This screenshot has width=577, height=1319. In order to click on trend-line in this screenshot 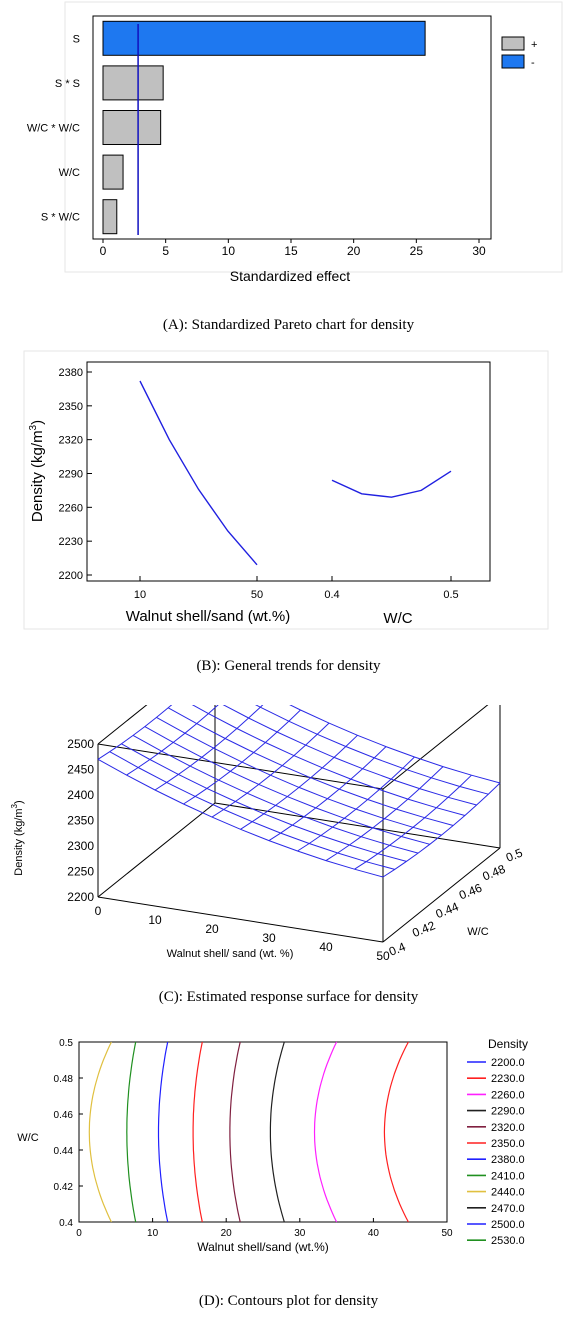, I will do `click(391, 484)`.